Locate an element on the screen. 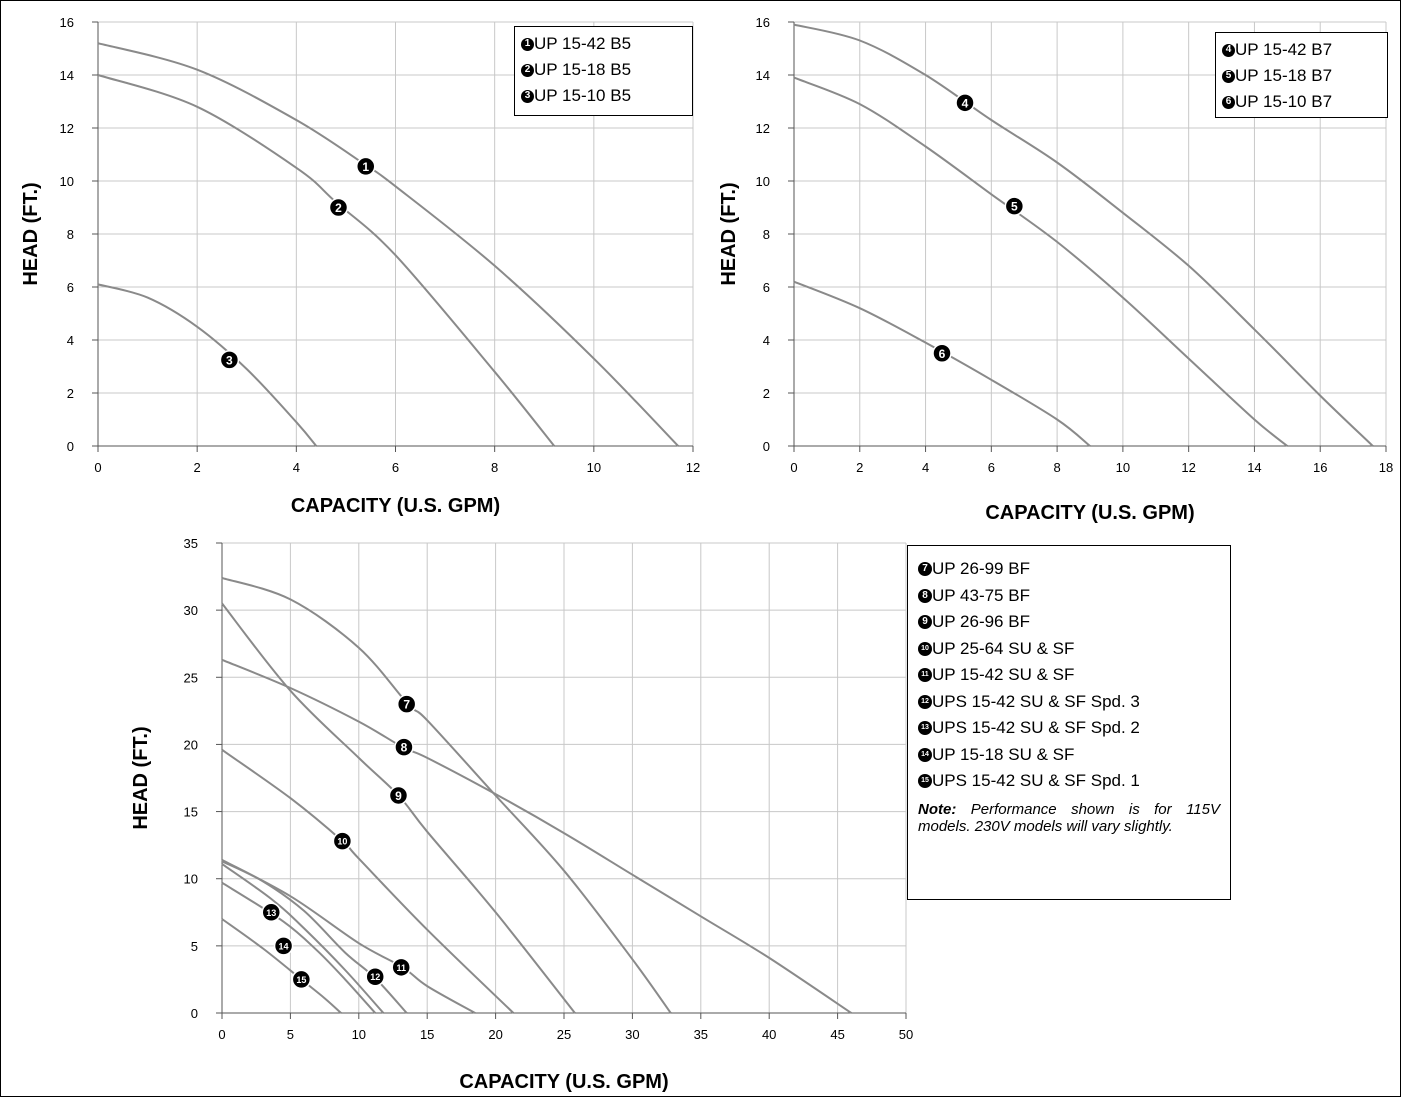 The image size is (1403, 1099). legend-label: UP 15-10 B7 is located at coordinates (1284, 101).